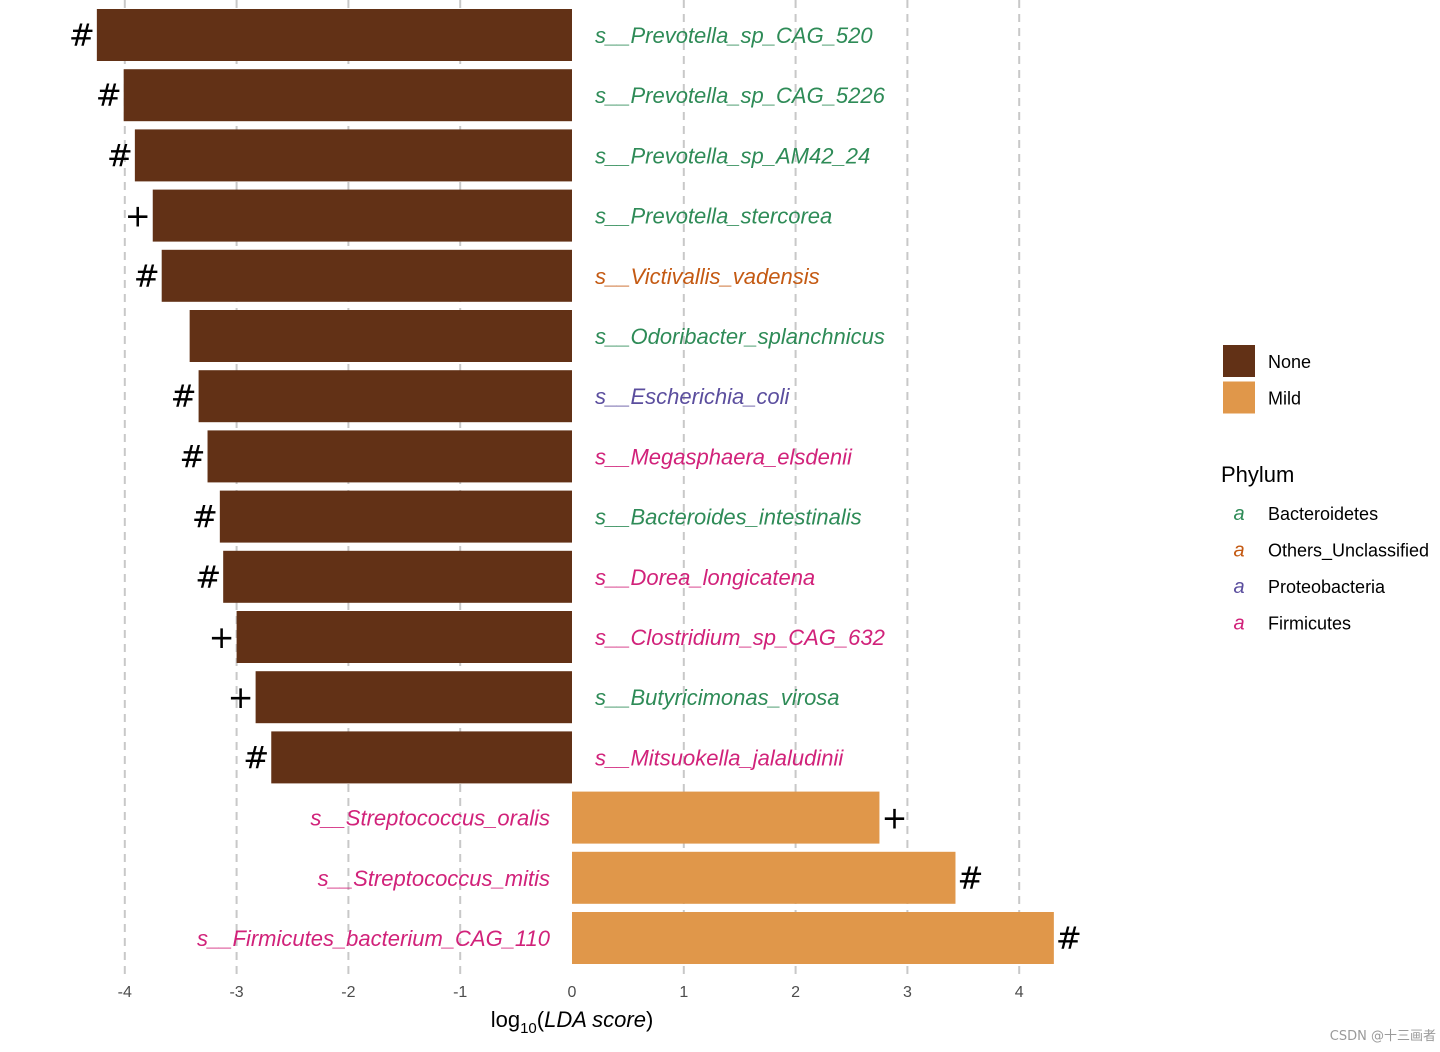 The width and height of the screenshot is (1440, 1052). I want to click on tick-label: 3, so click(907, 992).